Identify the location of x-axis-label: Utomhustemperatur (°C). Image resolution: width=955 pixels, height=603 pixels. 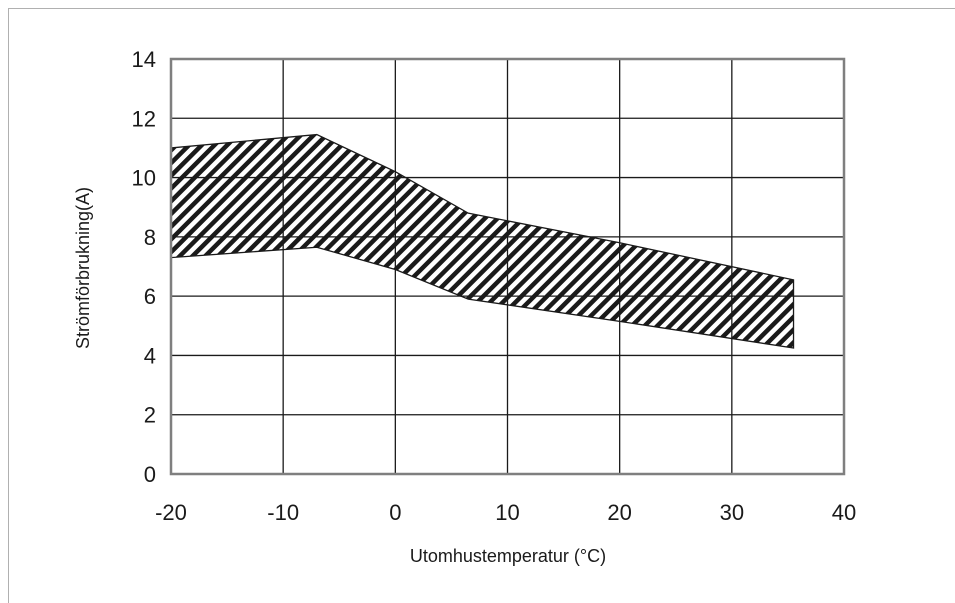
(508, 556).